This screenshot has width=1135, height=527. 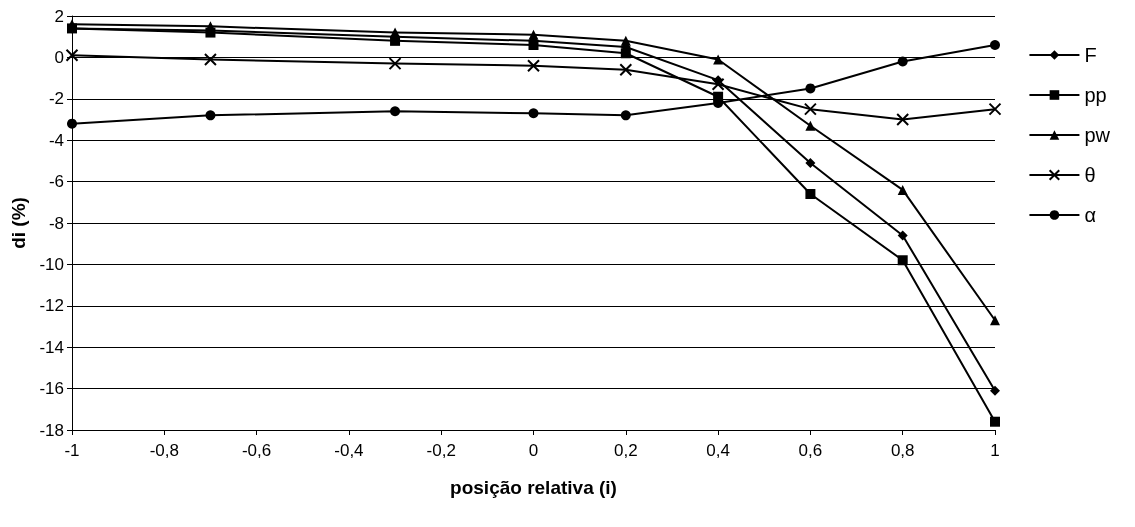 I want to click on y-tick-label: 2, so click(x=59, y=16).